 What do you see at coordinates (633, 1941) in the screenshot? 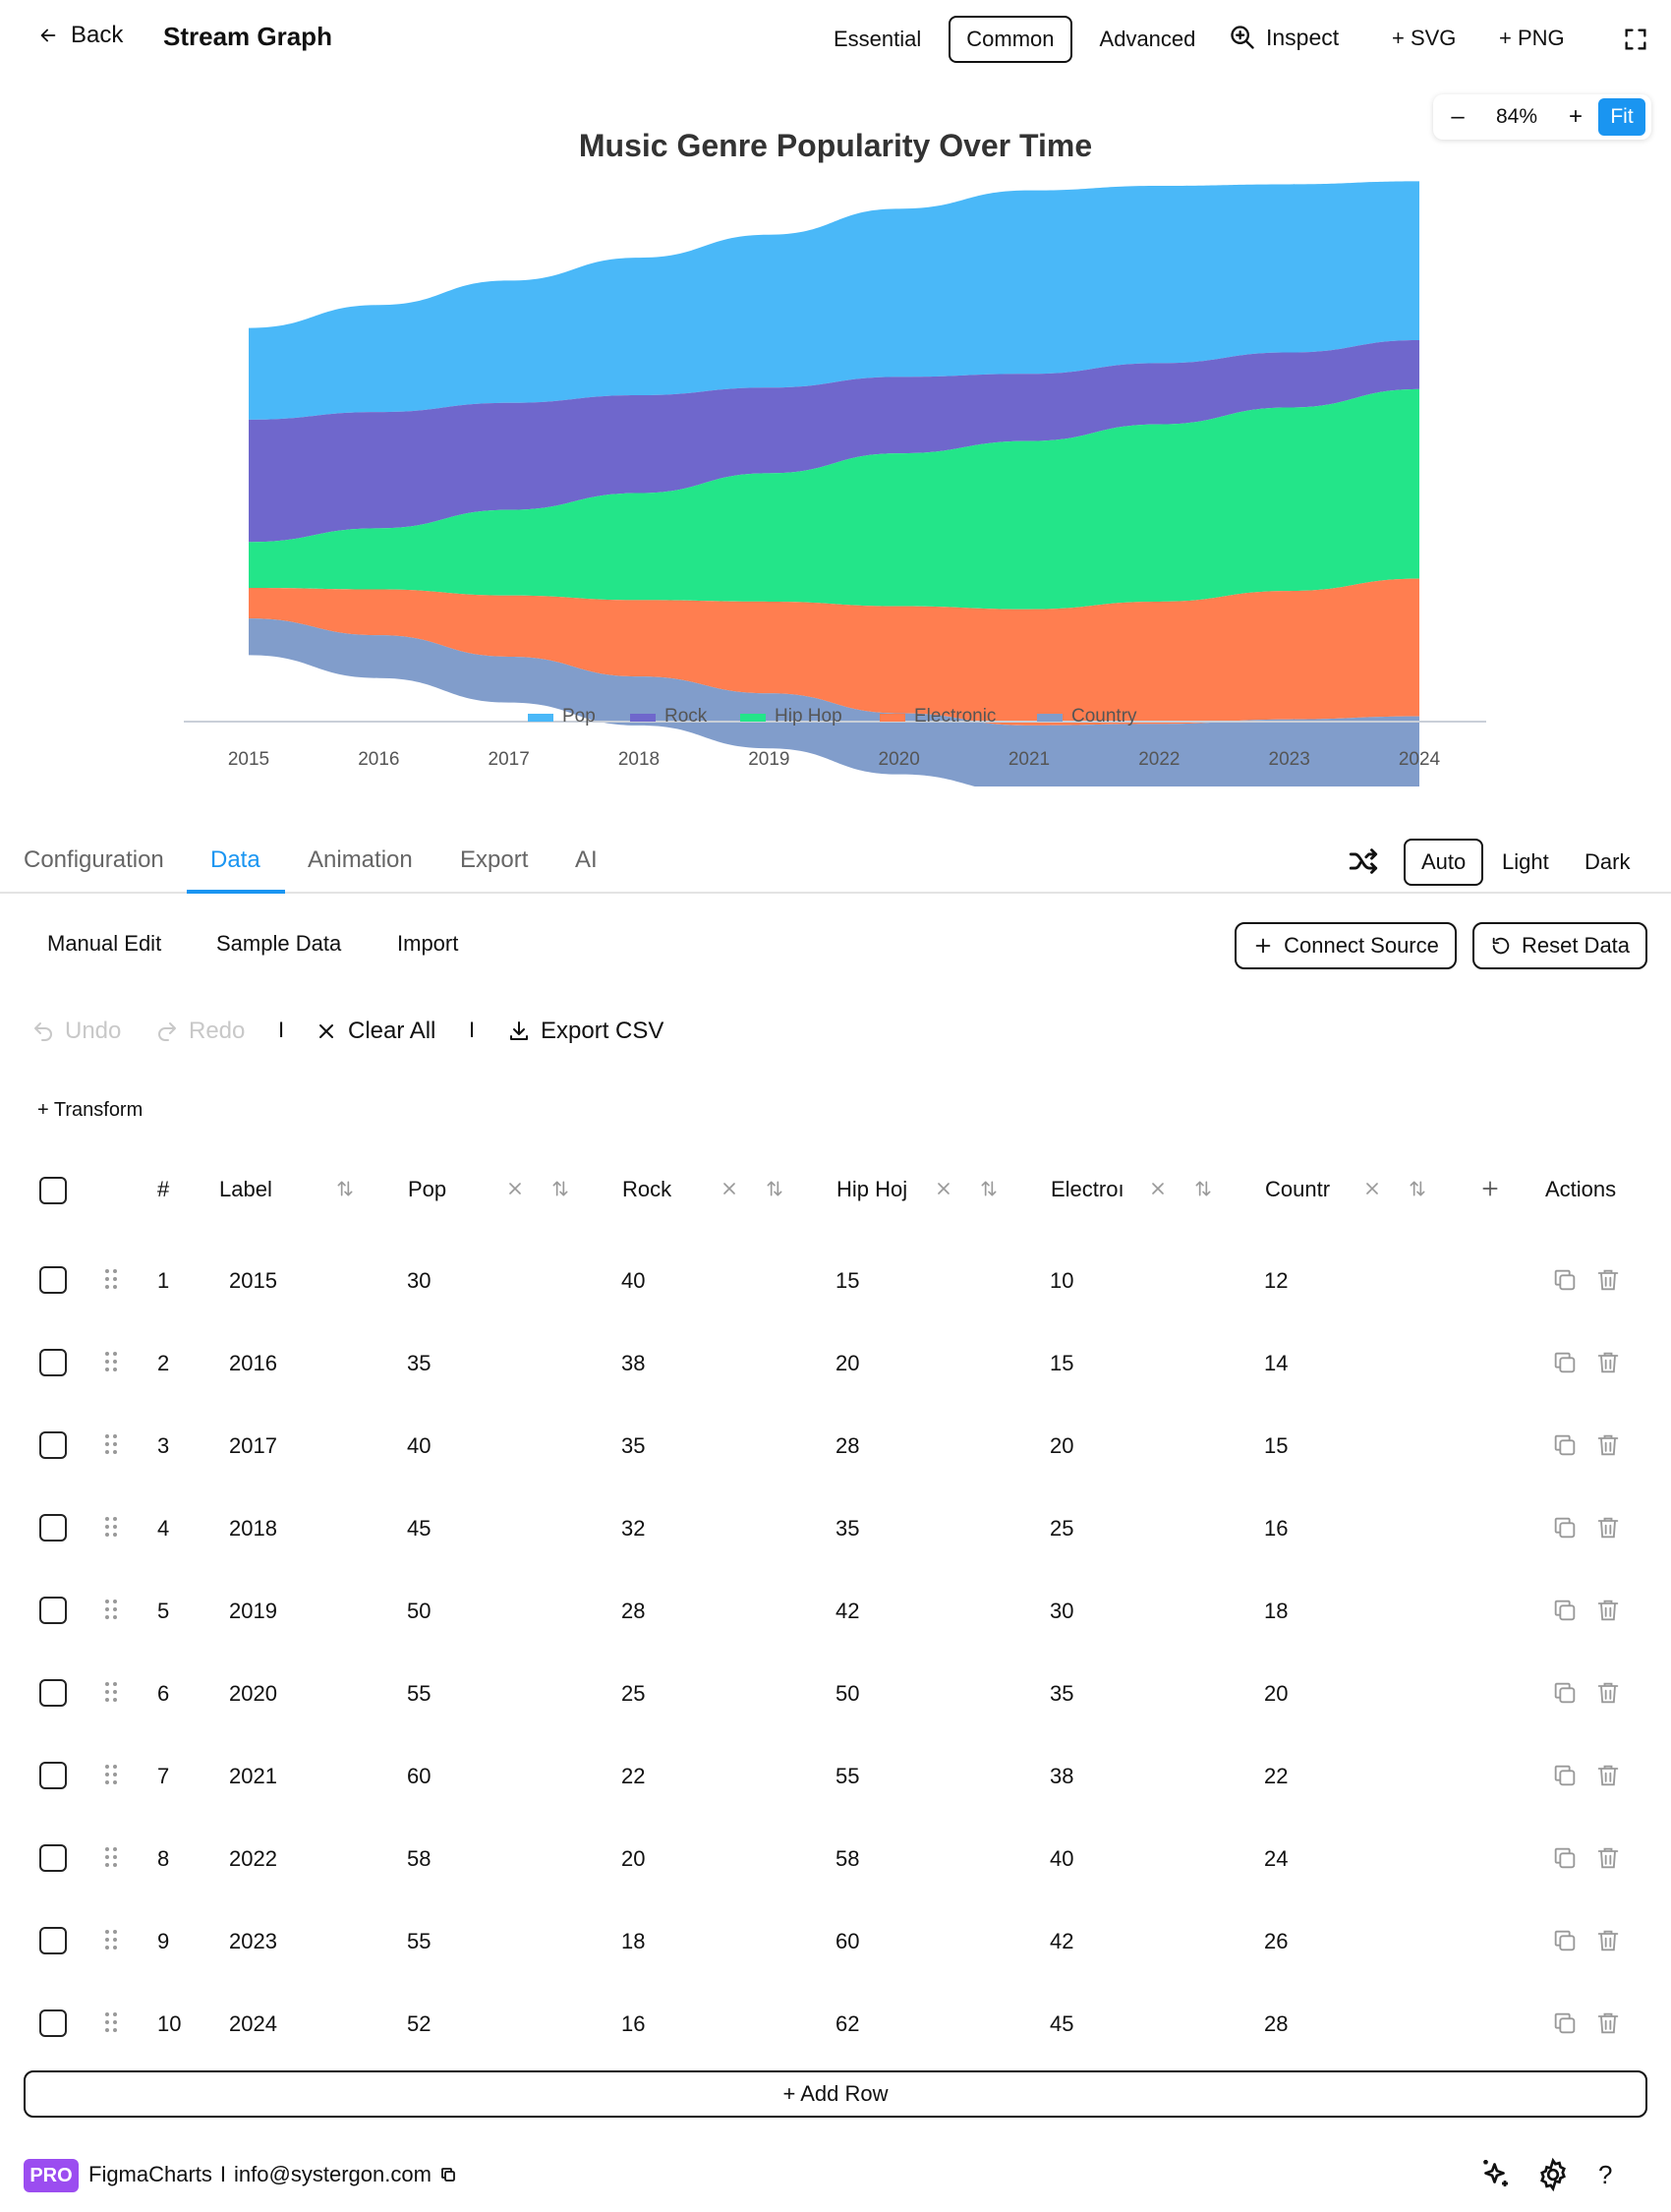
I see `table-cell-rock: 18` at bounding box center [633, 1941].